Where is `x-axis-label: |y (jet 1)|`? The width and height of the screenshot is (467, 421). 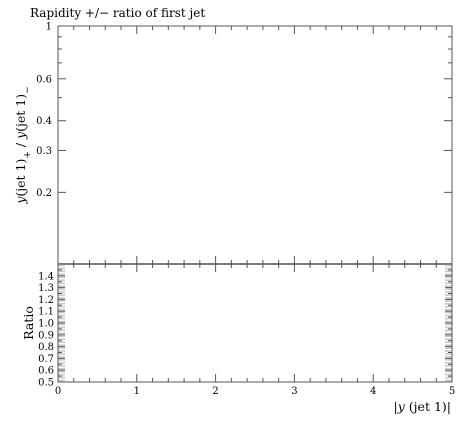
x-axis-label: |y (jet 1)| is located at coordinates (422, 406).